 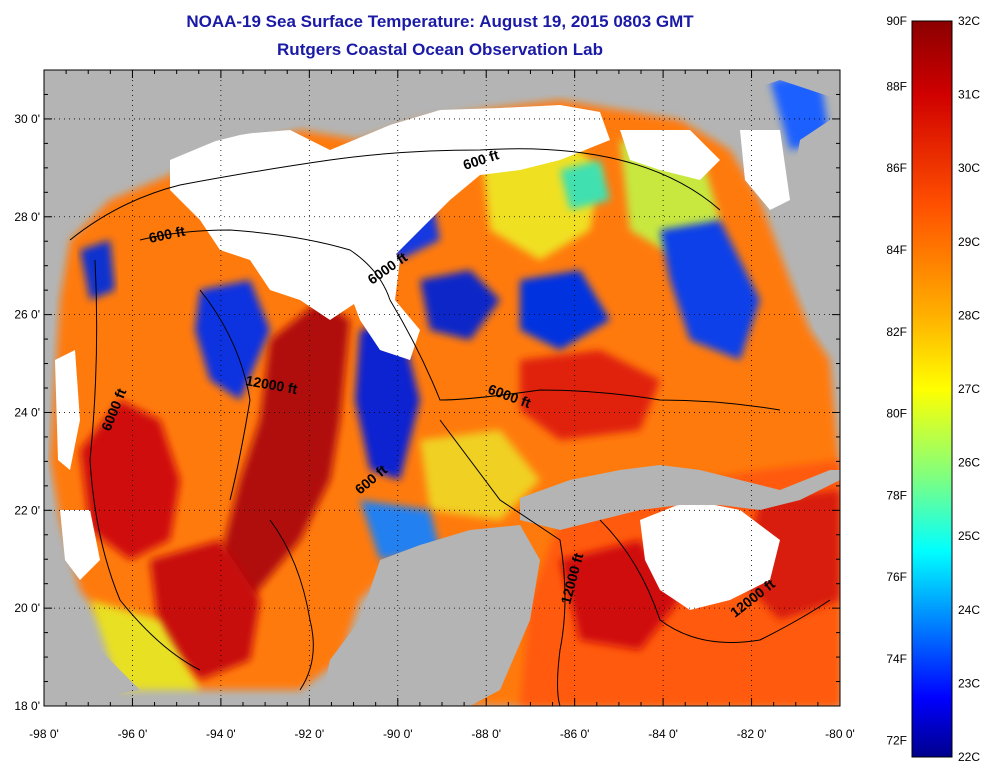 I want to click on cloud-north-east, so click(x=670, y=155).